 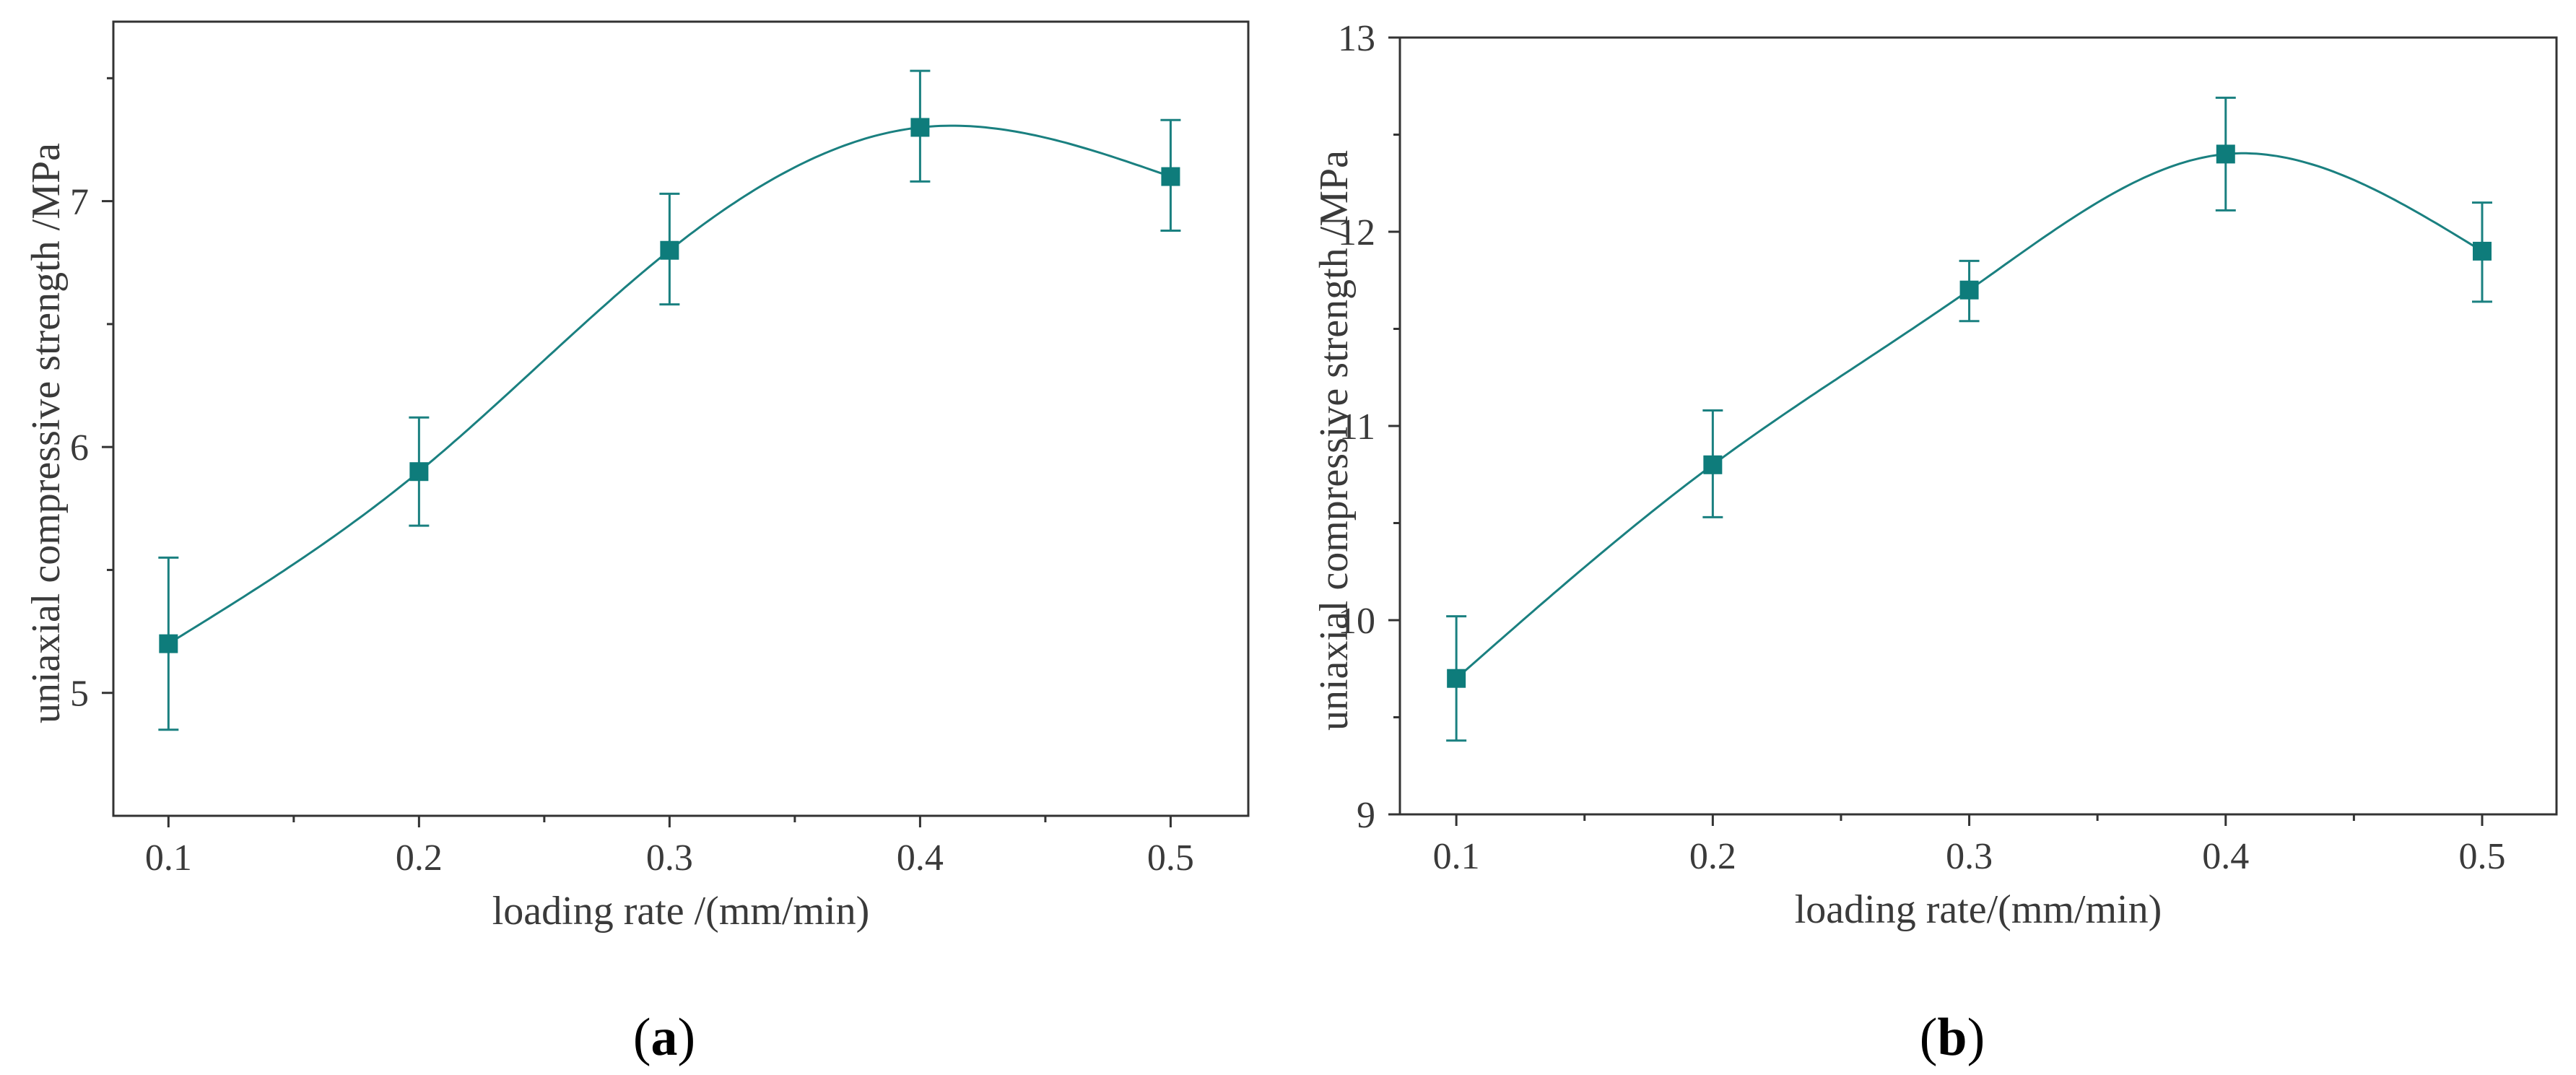 What do you see at coordinates (79, 203) in the screenshot?
I see `y-tick-label: 7` at bounding box center [79, 203].